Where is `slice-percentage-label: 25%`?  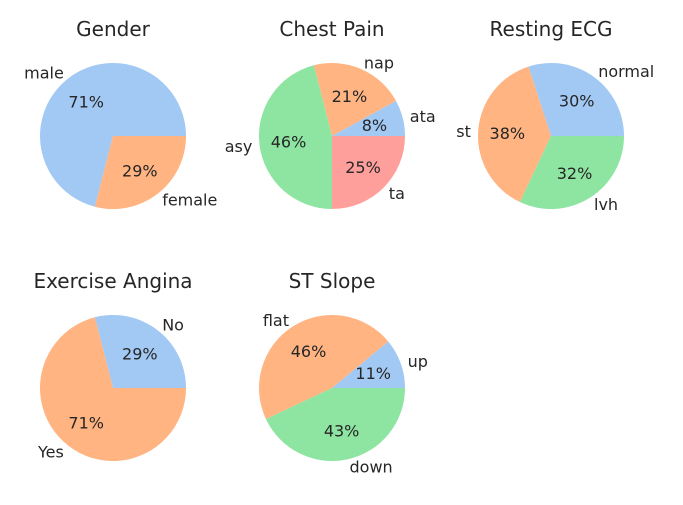 slice-percentage-label: 25% is located at coordinates (363, 167).